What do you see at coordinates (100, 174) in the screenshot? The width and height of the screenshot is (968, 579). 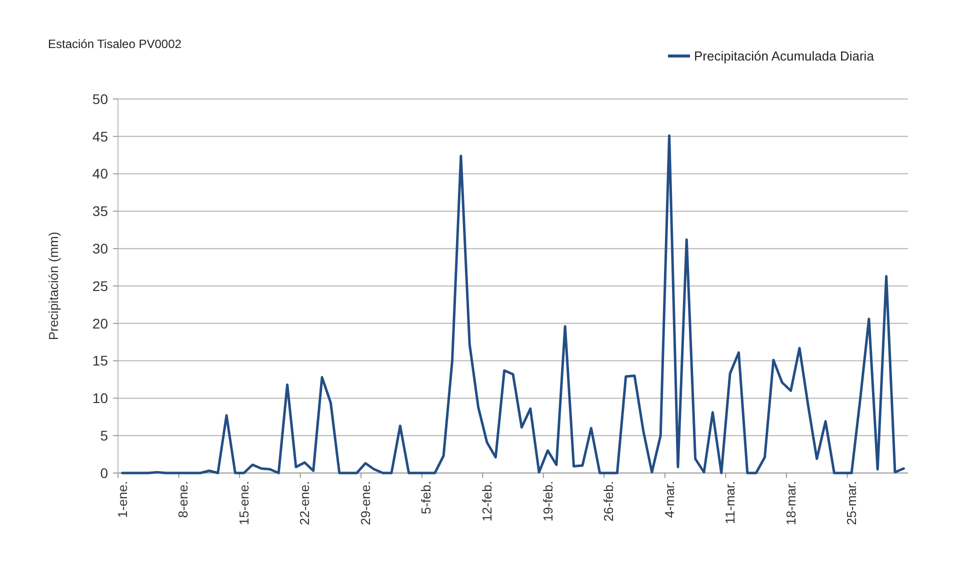 I see `y-tick-label: 40` at bounding box center [100, 174].